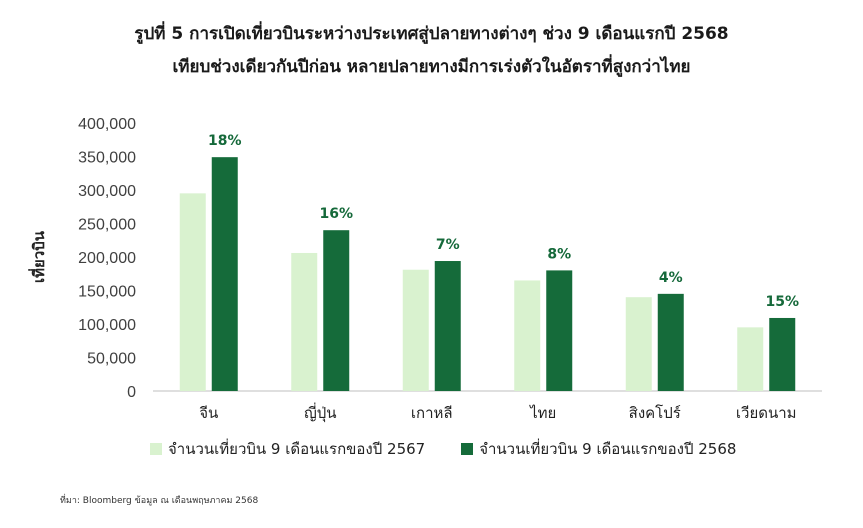 This screenshot has height=528, width=863. I want to click on legend-item-2567: จำนวนเที่ยวบิน 9 เดือนแรกของปี 2567, so click(287, 449).